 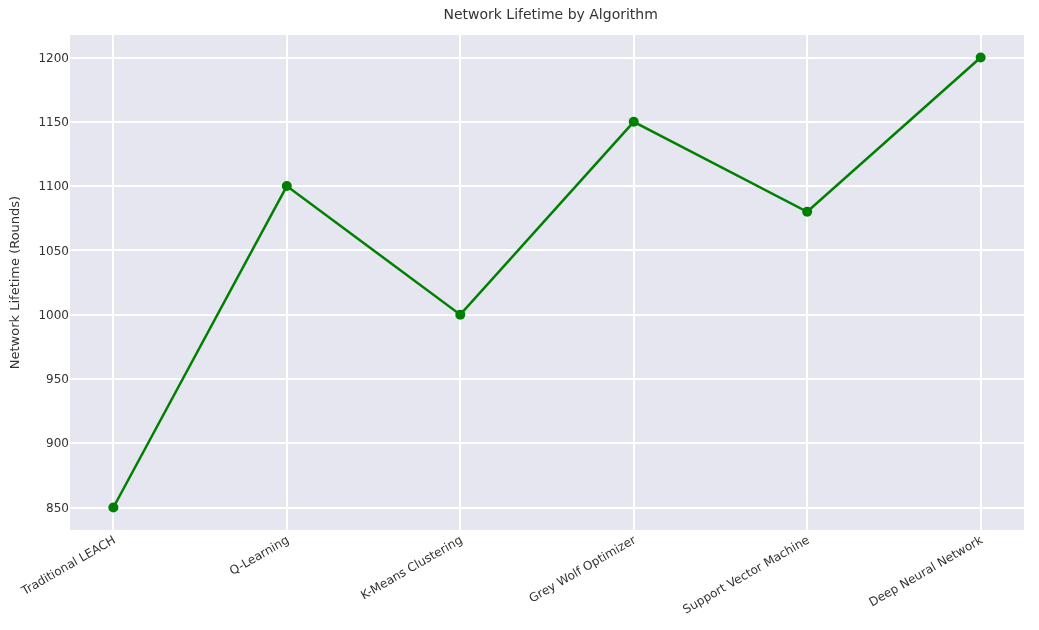 I want to click on y-tick-label: 1050, so click(x=53, y=250).